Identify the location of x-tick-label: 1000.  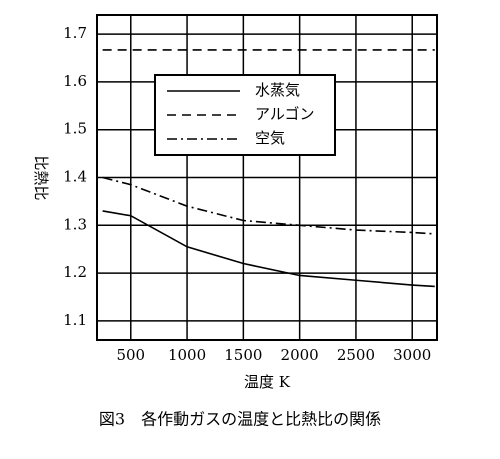
(187, 355).